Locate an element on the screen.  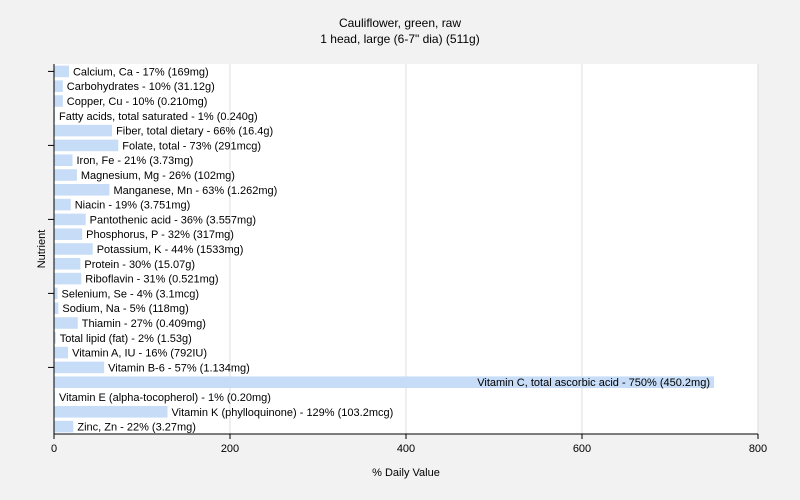
bar-label: Thiamin - 27% (0.409mg) is located at coordinates (144, 324).